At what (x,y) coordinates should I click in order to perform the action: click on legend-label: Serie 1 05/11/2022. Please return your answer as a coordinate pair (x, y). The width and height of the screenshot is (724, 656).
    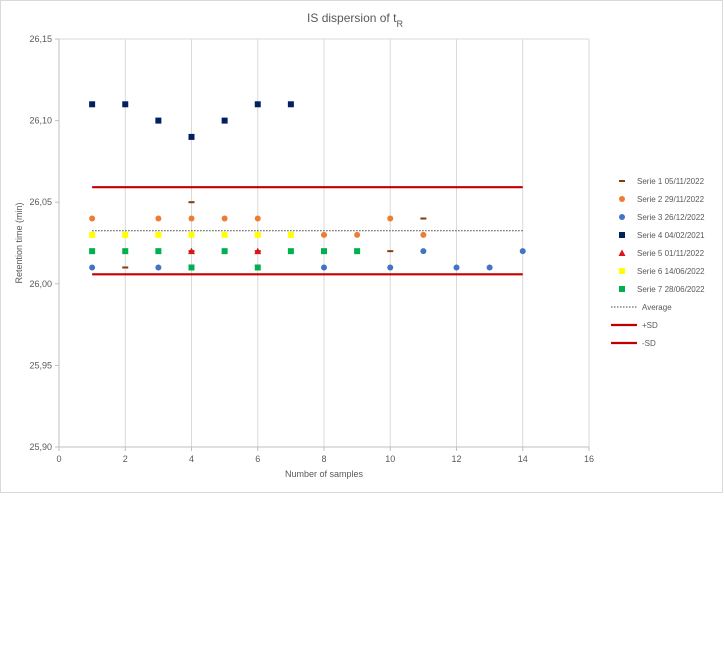
    Looking at the image, I should click on (671, 181).